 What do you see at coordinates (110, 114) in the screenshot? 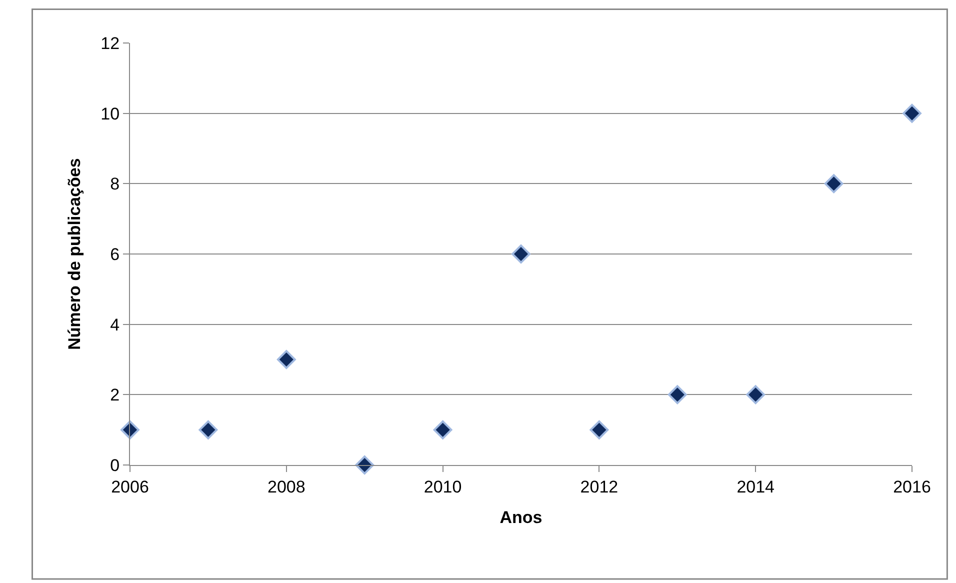
I see `y-tick-label: 10` at bounding box center [110, 114].